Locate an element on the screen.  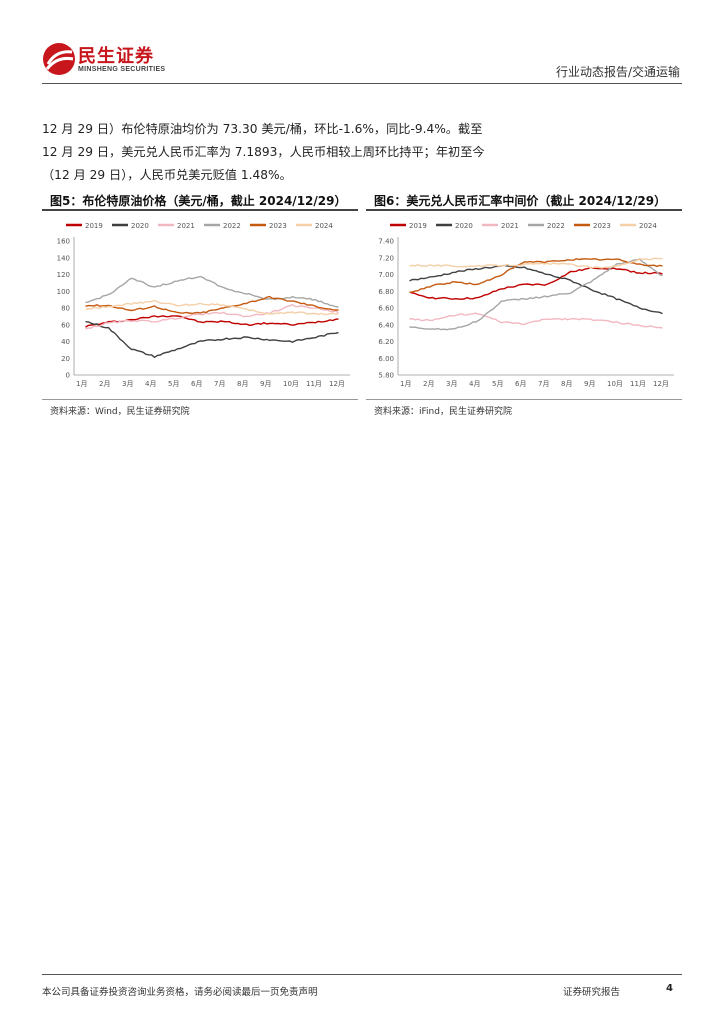
y-tick-label: 80 is located at coordinates (65, 309).